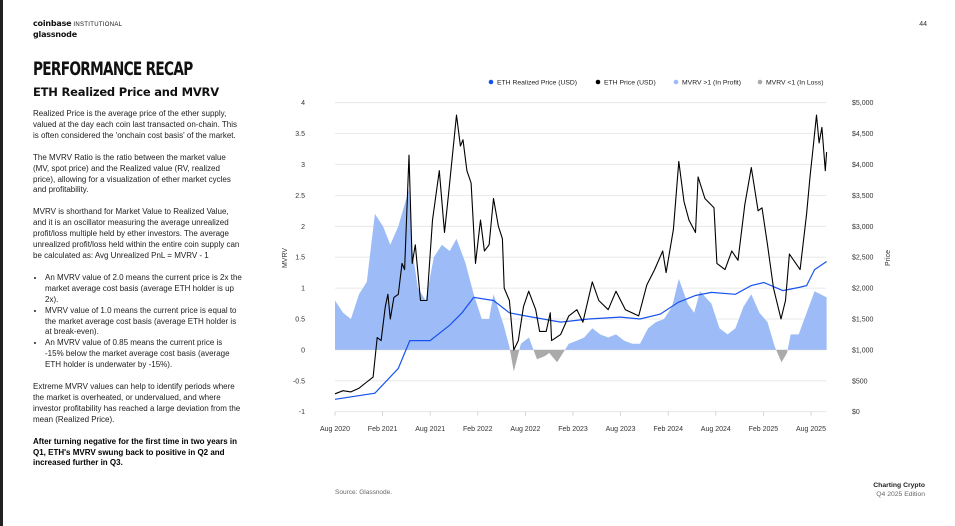 This screenshot has width=955, height=526. Describe the element at coordinates (811, 429) in the screenshot. I see `x-tick-label: Aug 2025` at that location.